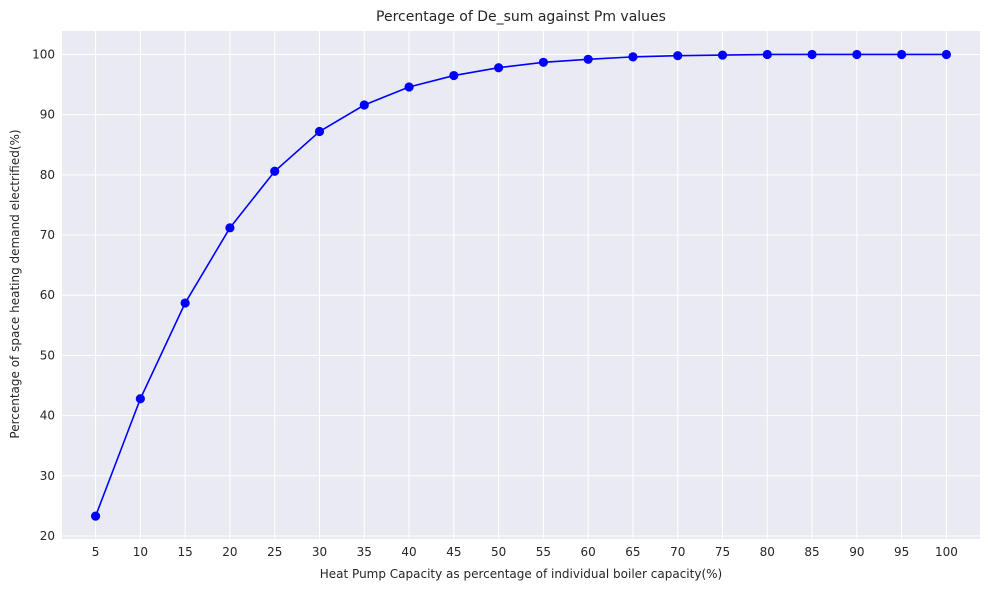  Describe the element at coordinates (856, 552) in the screenshot. I see `x-tick-label: 90` at that location.